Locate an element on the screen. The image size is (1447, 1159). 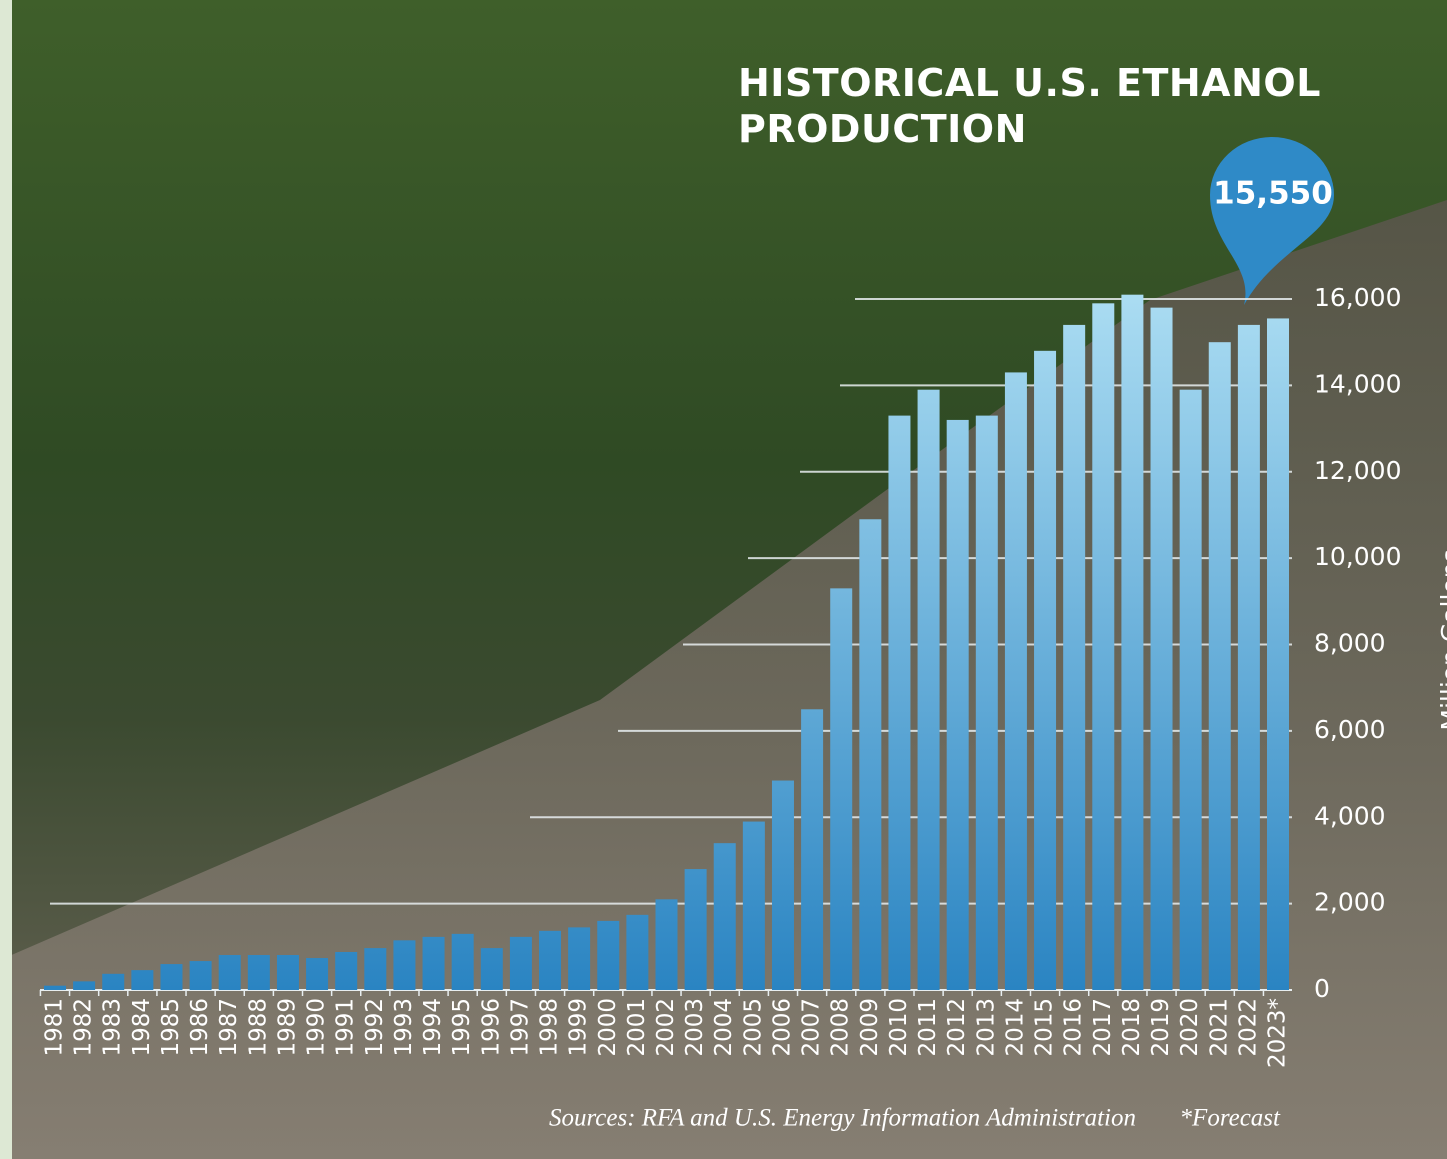
x-tick-label: 2011 is located at coordinates (928, 1027).